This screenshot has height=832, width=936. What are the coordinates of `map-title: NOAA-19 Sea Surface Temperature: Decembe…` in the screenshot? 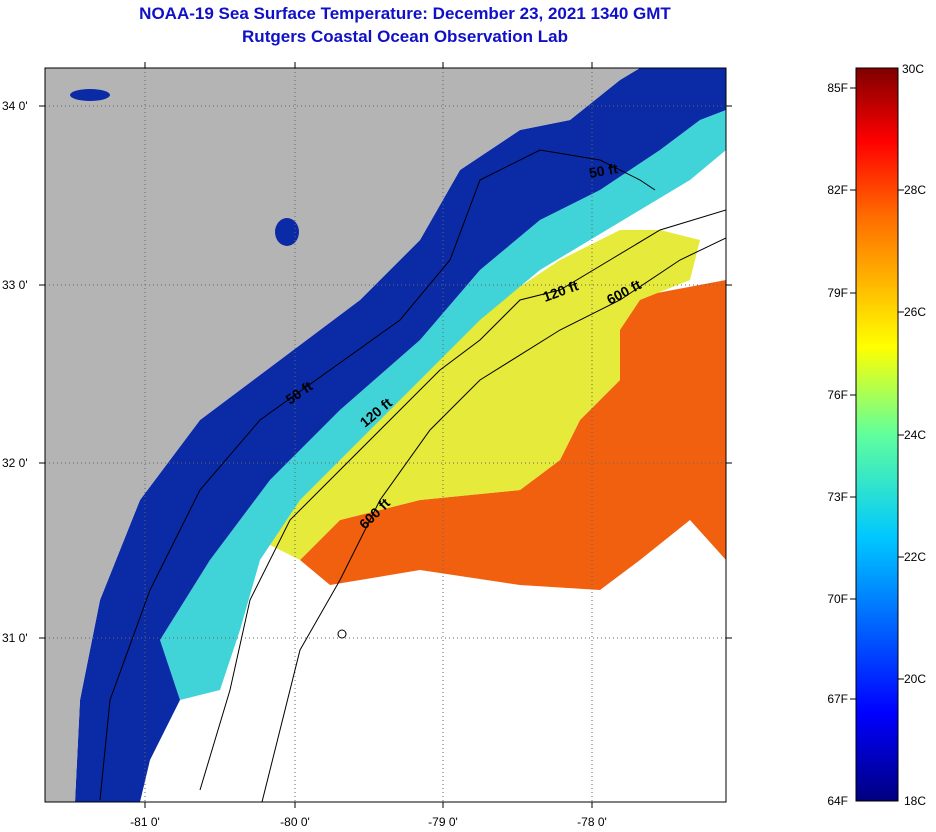 It's located at (405, 13).